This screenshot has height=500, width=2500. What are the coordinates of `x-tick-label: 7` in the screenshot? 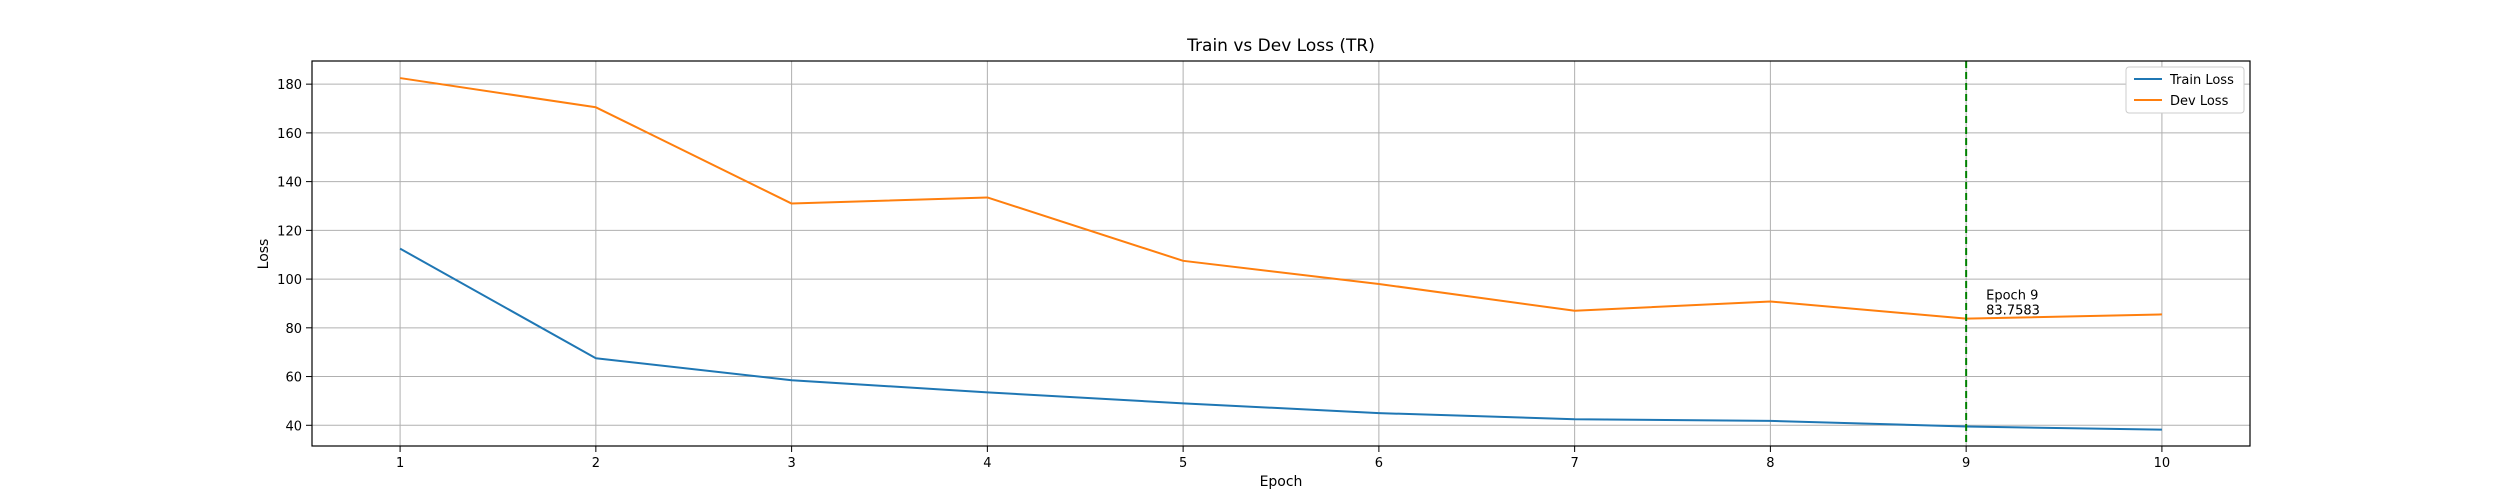 It's located at (1574, 463).